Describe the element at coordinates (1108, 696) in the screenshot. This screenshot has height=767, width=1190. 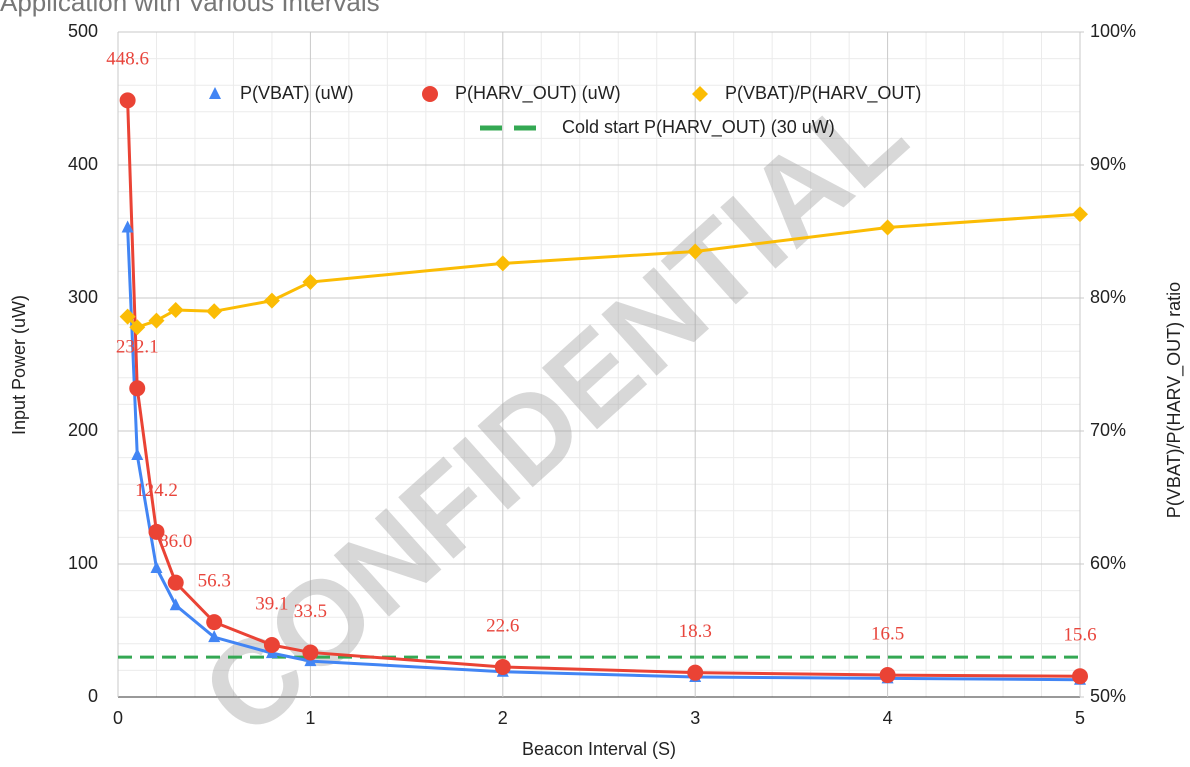
I see `y2-tick-label: 50%` at that location.